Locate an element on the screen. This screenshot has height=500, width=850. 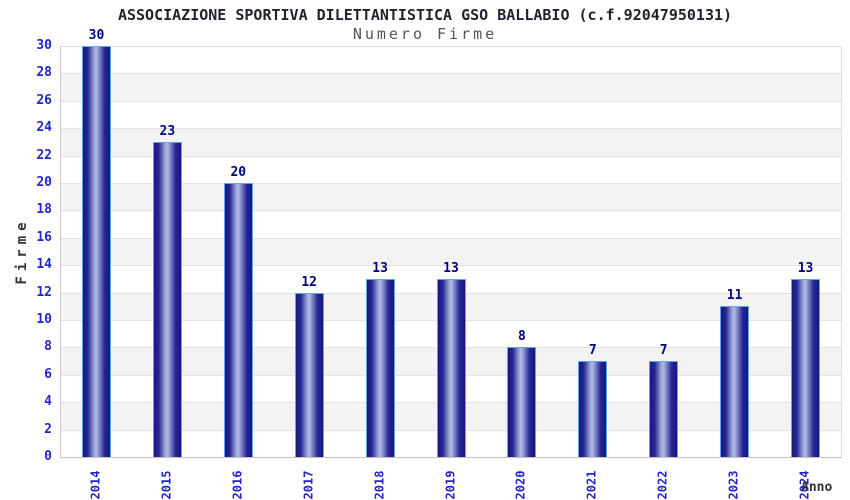
x-tick-label-2023: 2023 is located at coordinates (733, 485).